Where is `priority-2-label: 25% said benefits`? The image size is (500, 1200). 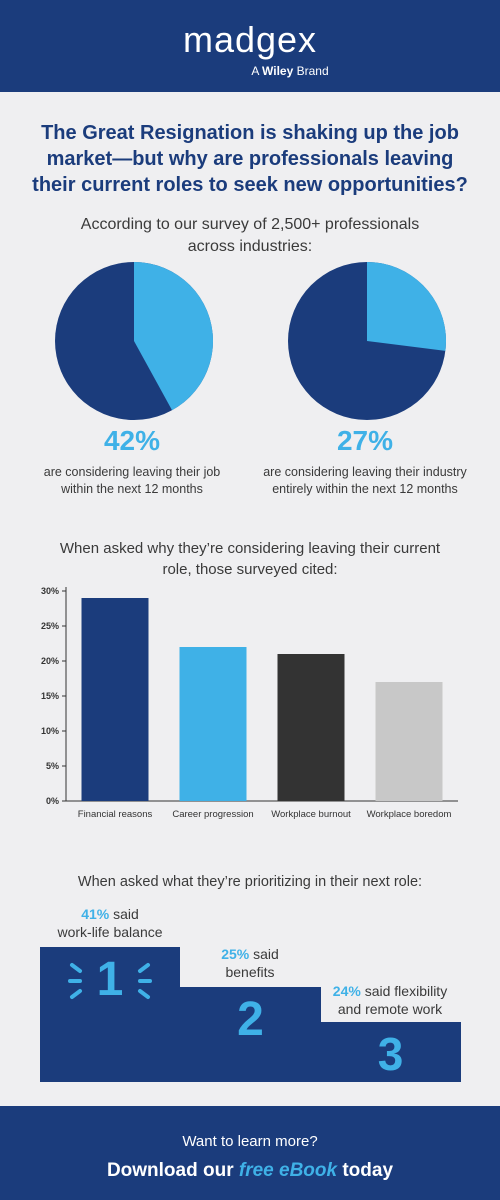 priority-2-label: 25% said benefits is located at coordinates (250, 963).